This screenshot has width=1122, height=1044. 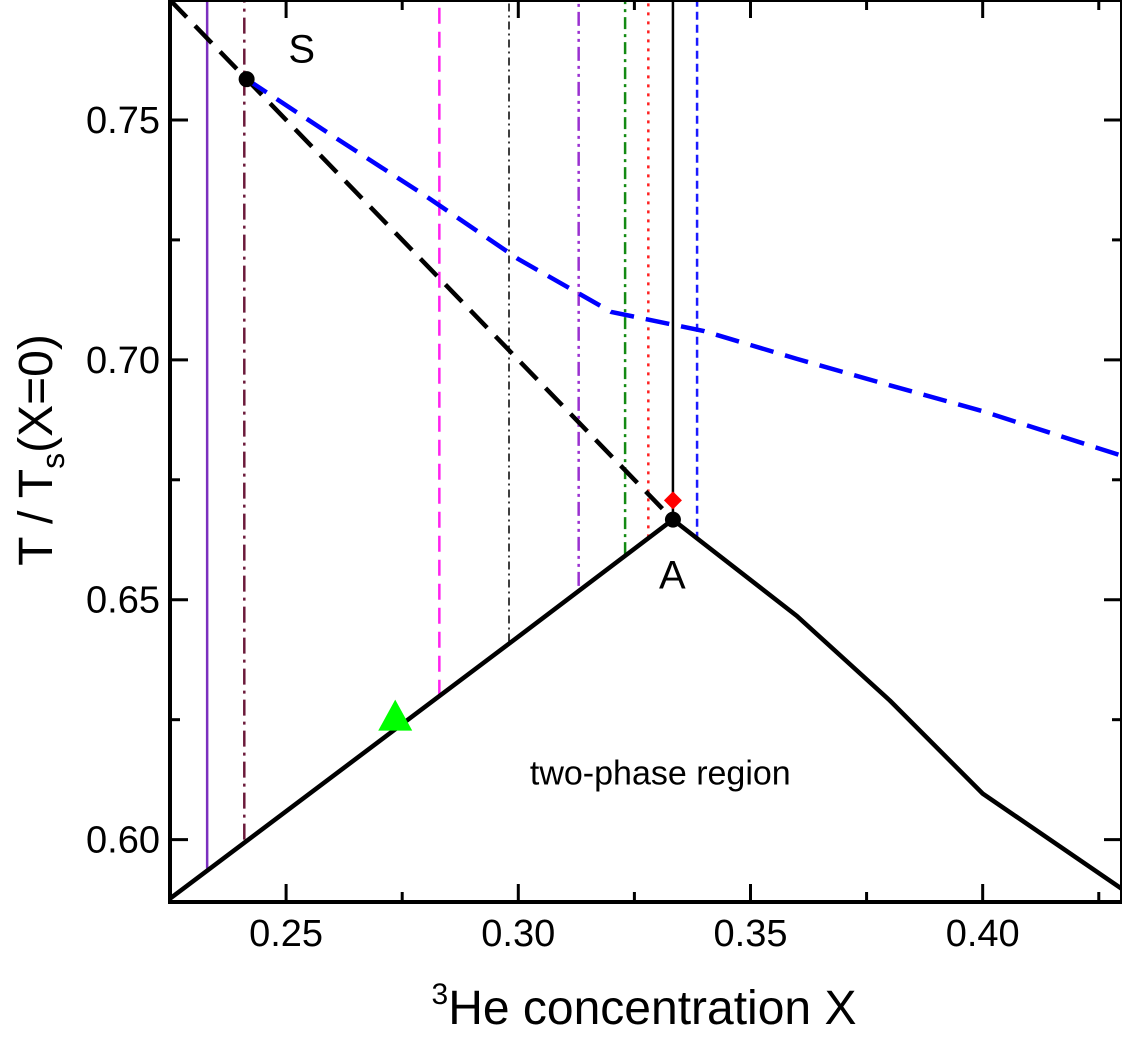 I want to click on y-axis-title-main: T / T, so click(x=36, y=517).